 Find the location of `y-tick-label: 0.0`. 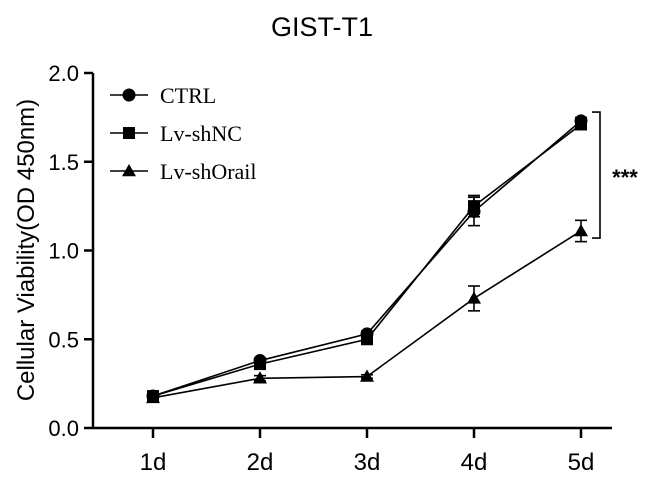

y-tick-label: 0.0 is located at coordinates (63, 428).